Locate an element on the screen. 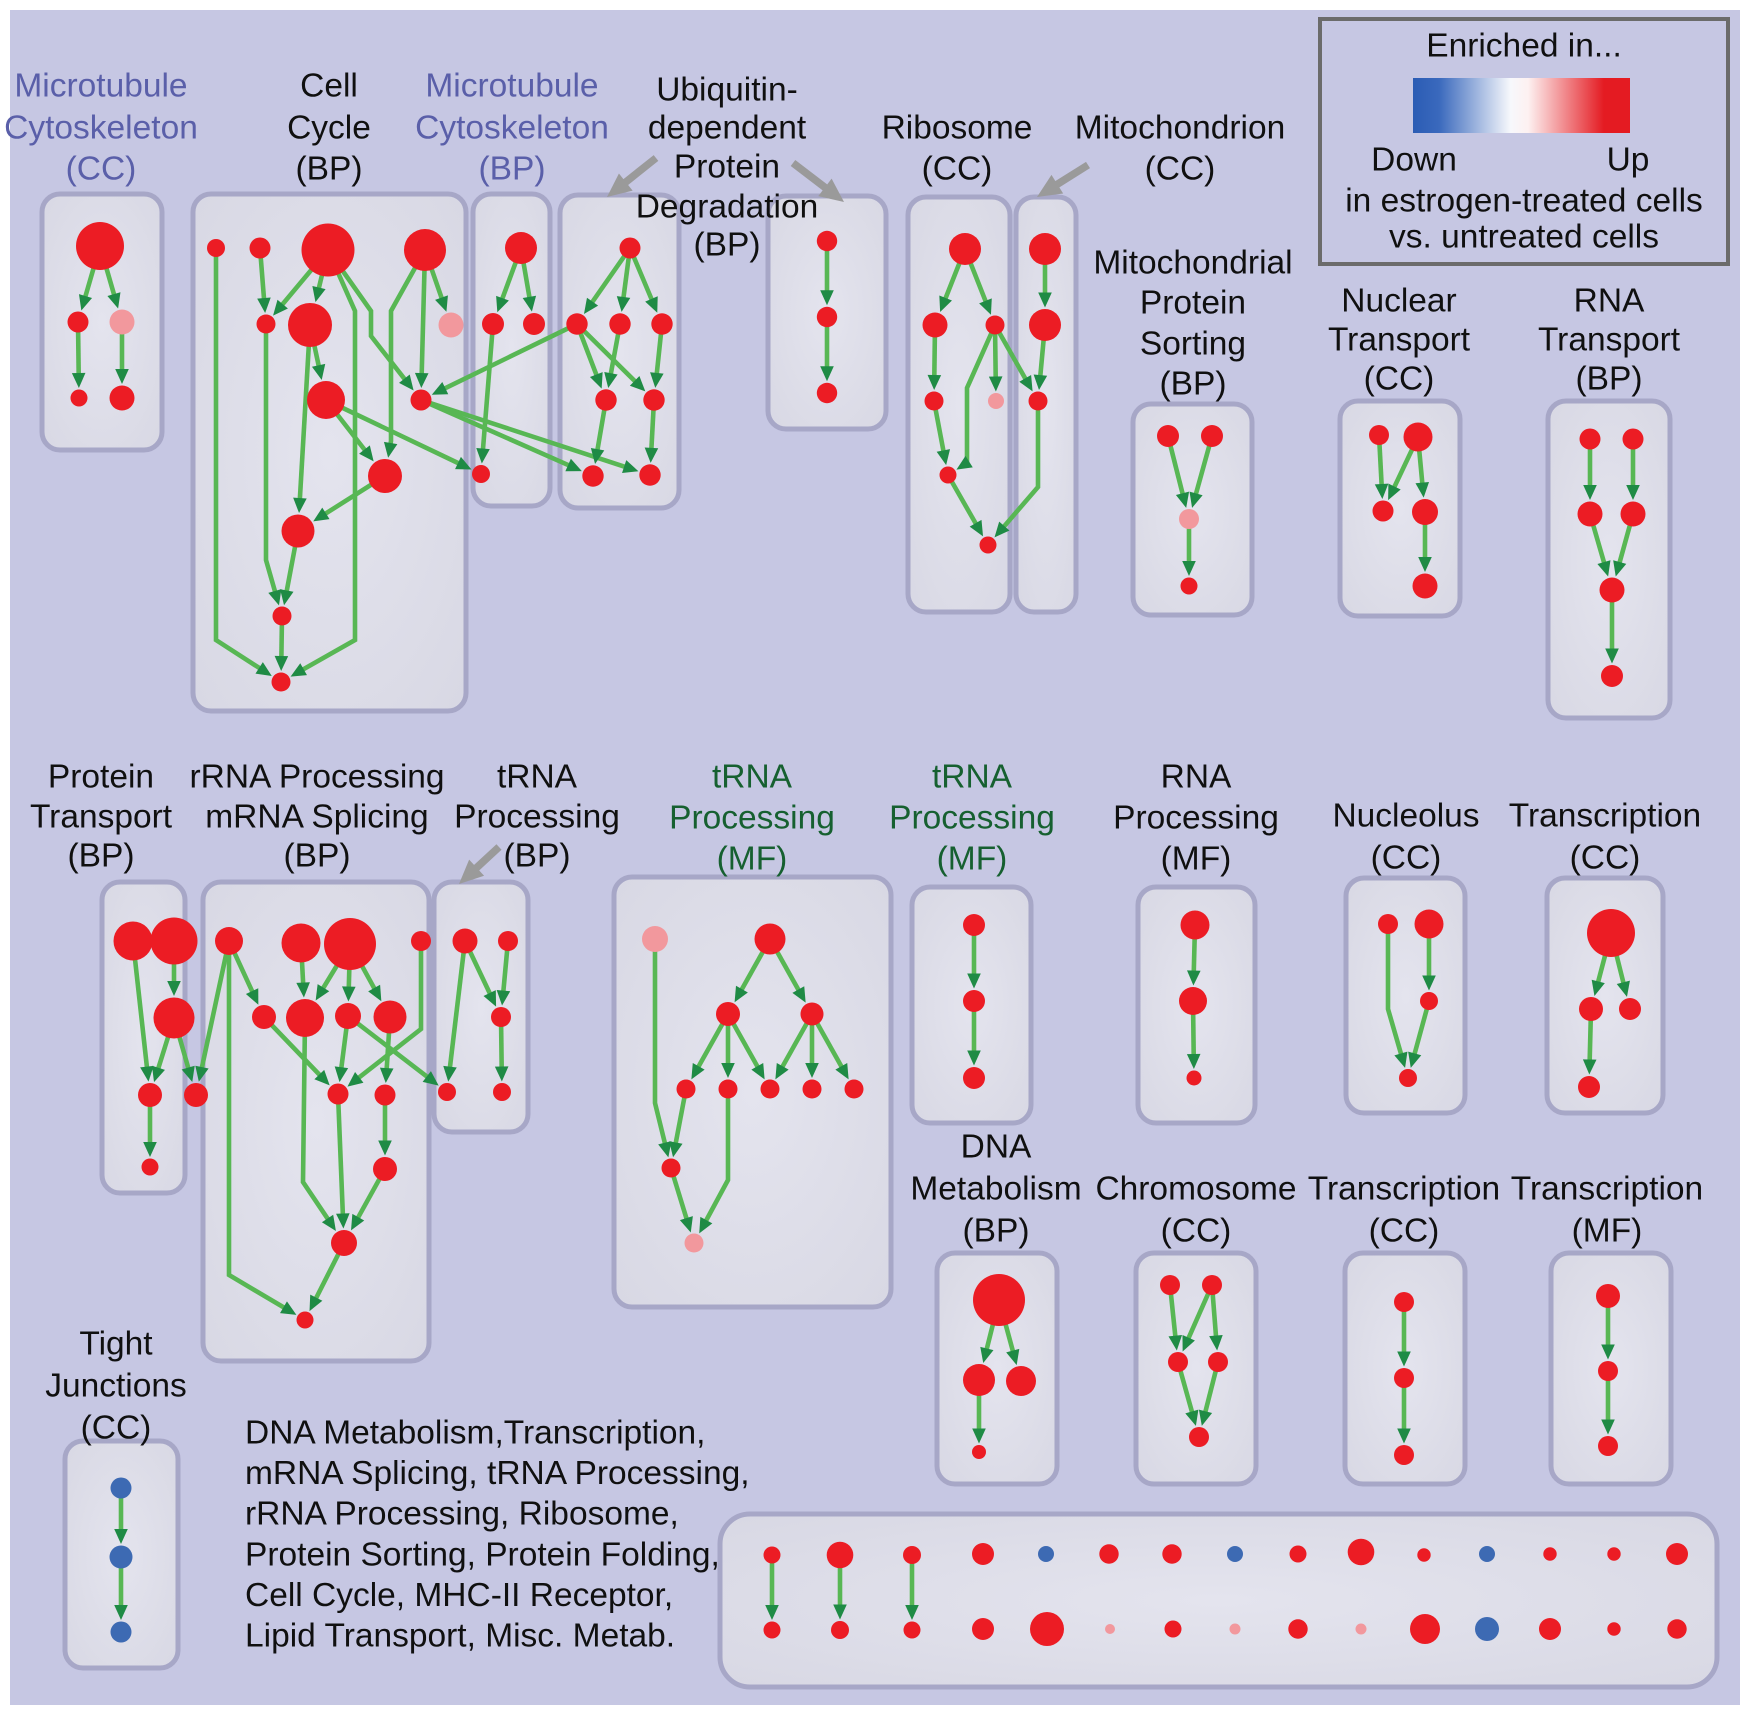 The width and height of the screenshot is (1750, 1715). node-k4b-red is located at coordinates (983, 1629).